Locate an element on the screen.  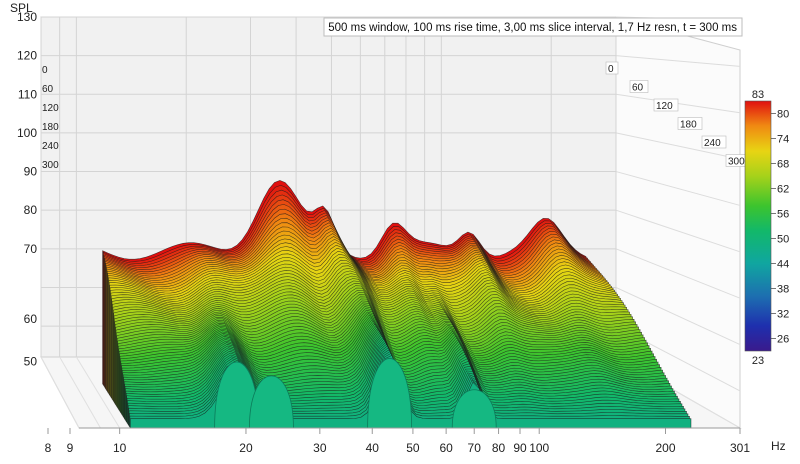
colorbar-min-label: 23 is located at coordinates (758, 361).